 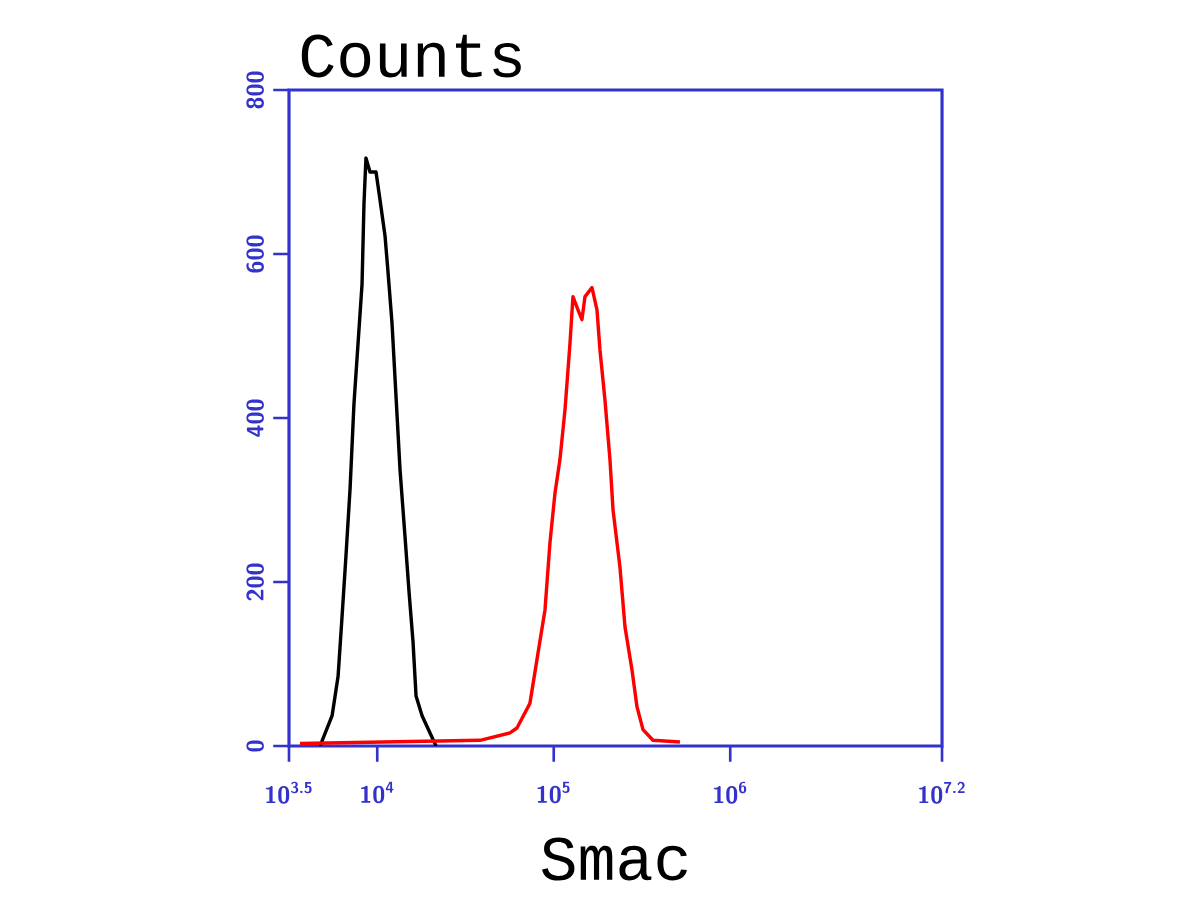 What do you see at coordinates (411, 56) in the screenshot?
I see `y-axis-title: Counts` at bounding box center [411, 56].